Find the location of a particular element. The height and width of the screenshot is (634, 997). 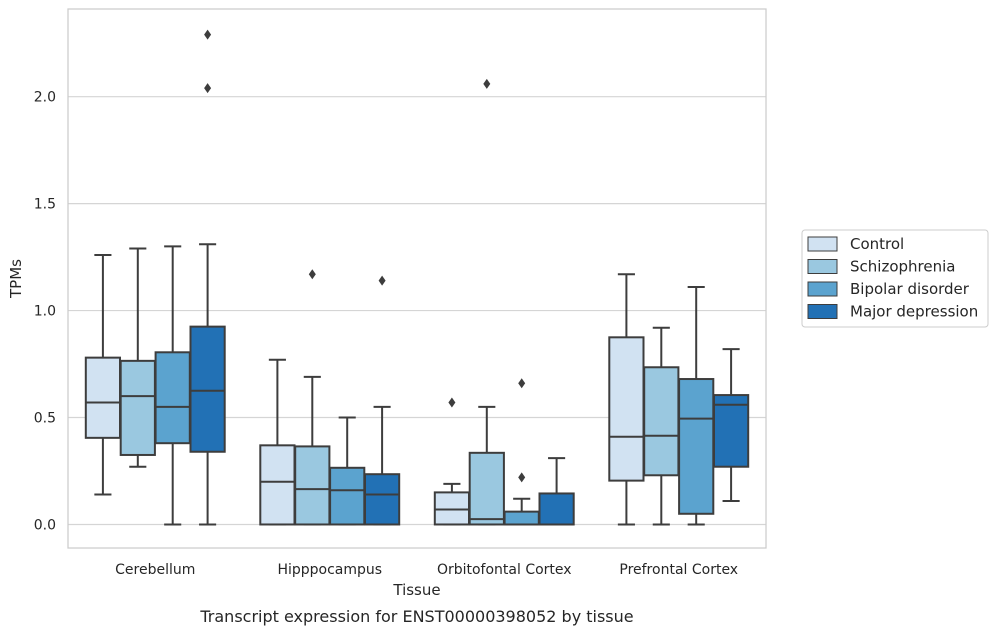

y-tick-label: 0.5 is located at coordinates (45, 419).